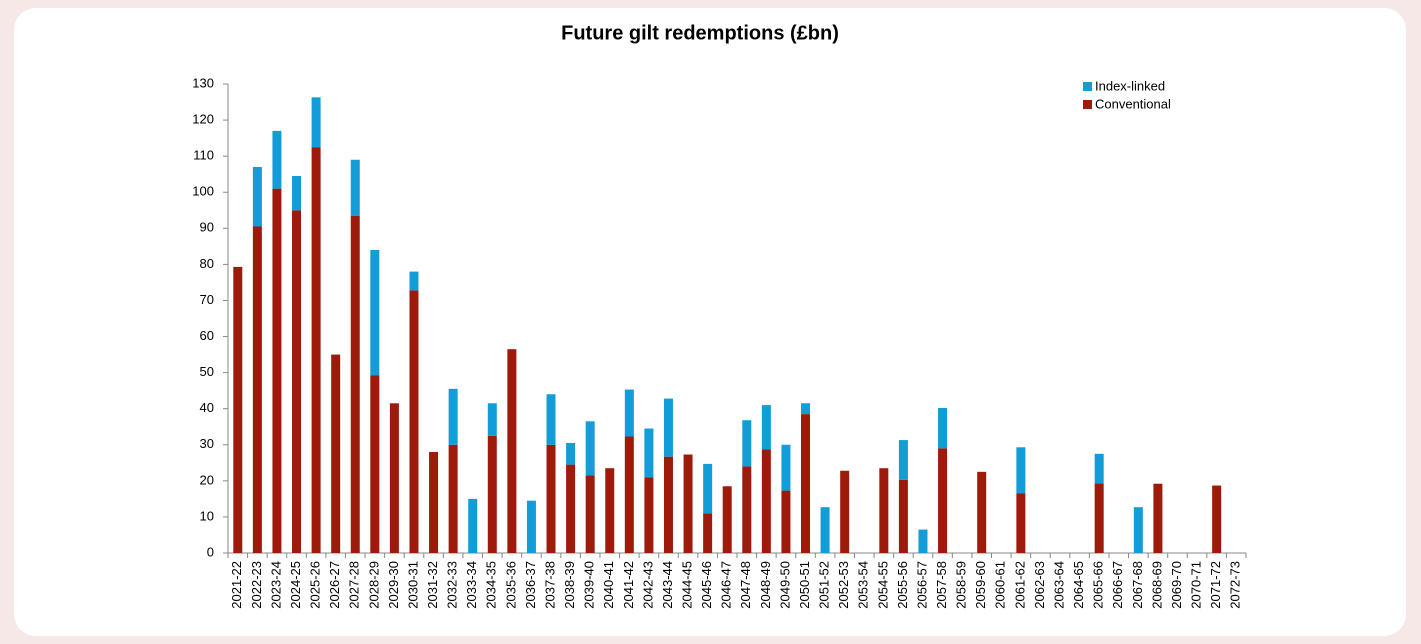  Describe the element at coordinates (373, 585) in the screenshot. I see `x-tick-label: 2028-29` at that location.